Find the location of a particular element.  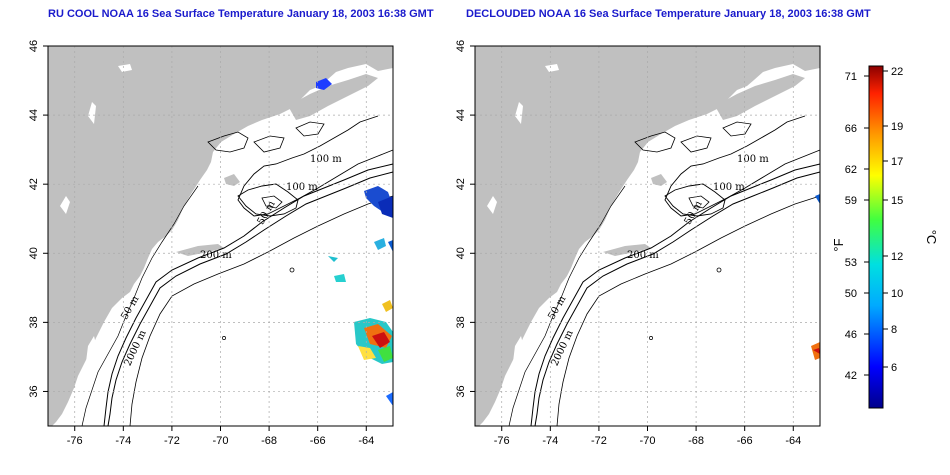

left-x-tick-label: -70 is located at coordinates (221, 441).